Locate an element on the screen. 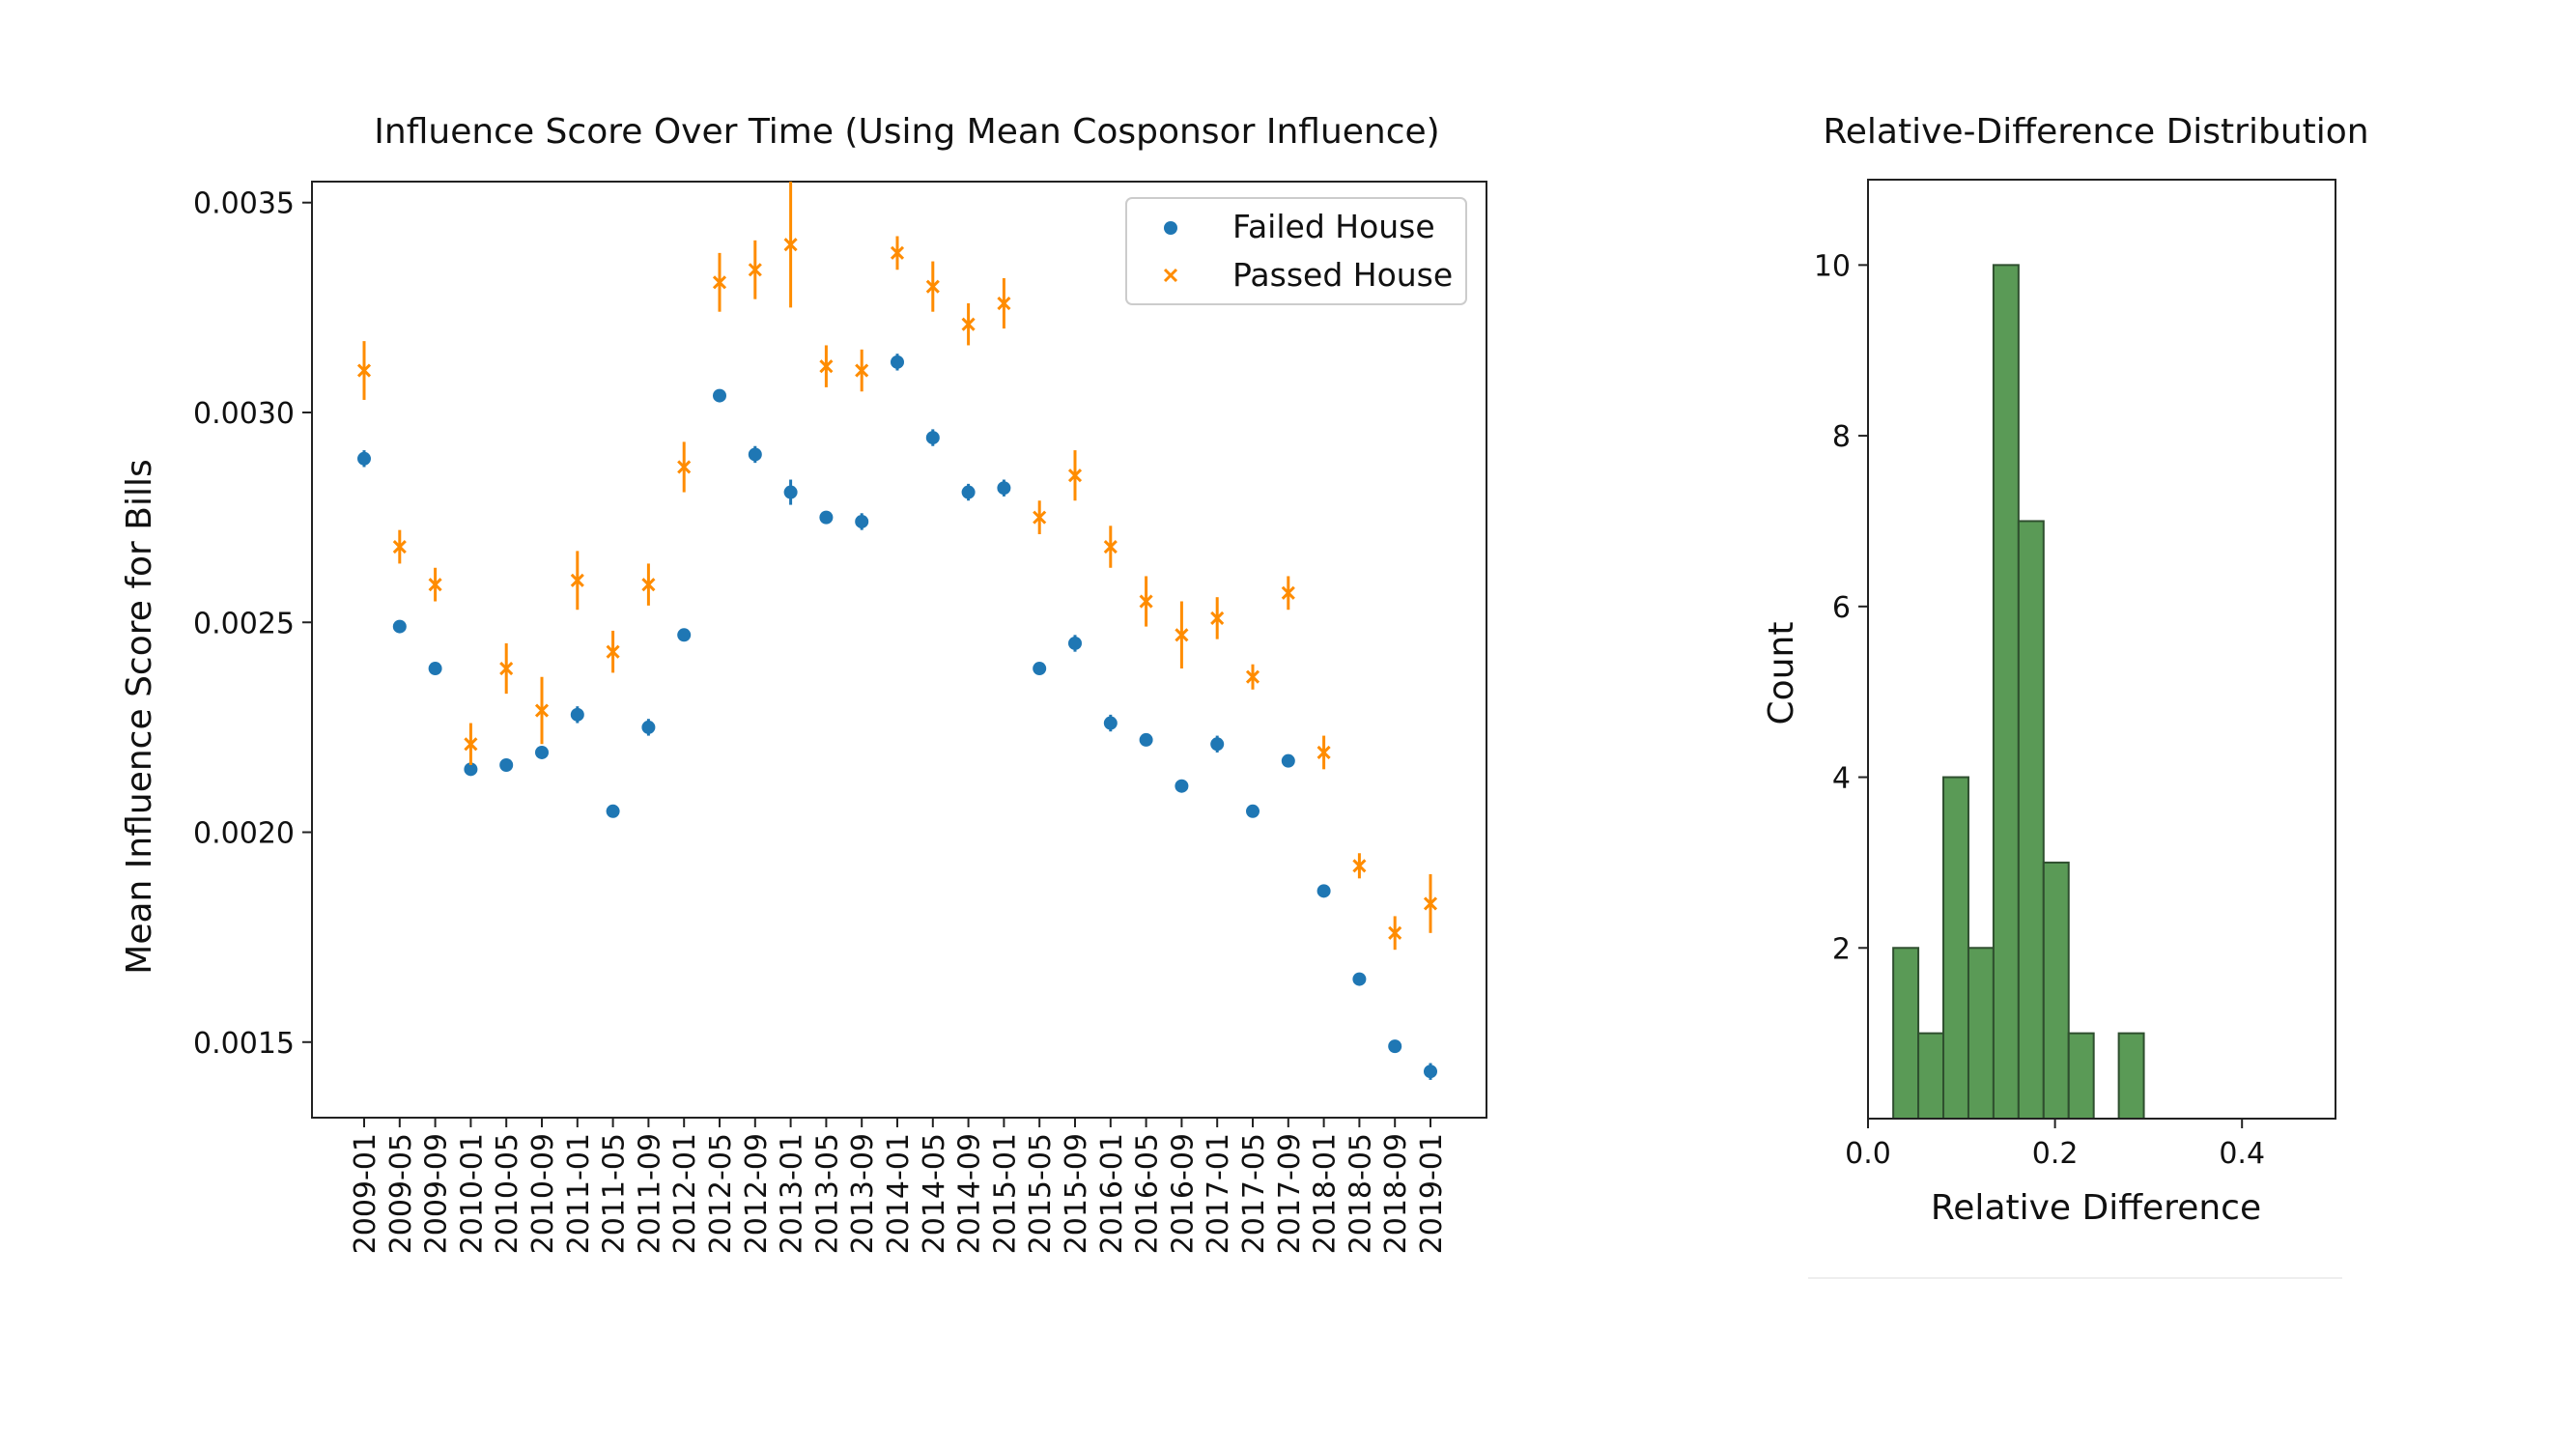 The image size is (2576, 1449). x-tick-label: 2016-01 is located at coordinates (1112, 1193).